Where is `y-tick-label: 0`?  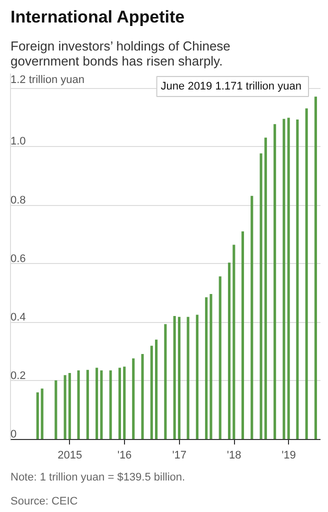
y-tick-label: 0 is located at coordinates (13, 434).